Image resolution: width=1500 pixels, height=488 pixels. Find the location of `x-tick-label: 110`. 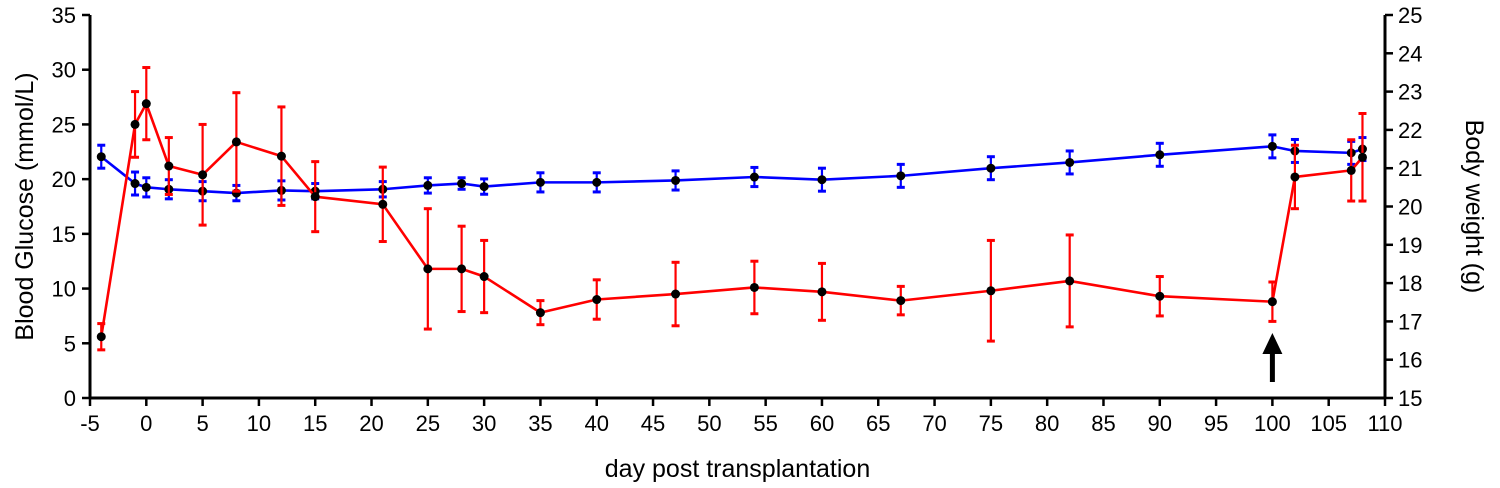

x-tick-label: 110 is located at coordinates (1384, 423).